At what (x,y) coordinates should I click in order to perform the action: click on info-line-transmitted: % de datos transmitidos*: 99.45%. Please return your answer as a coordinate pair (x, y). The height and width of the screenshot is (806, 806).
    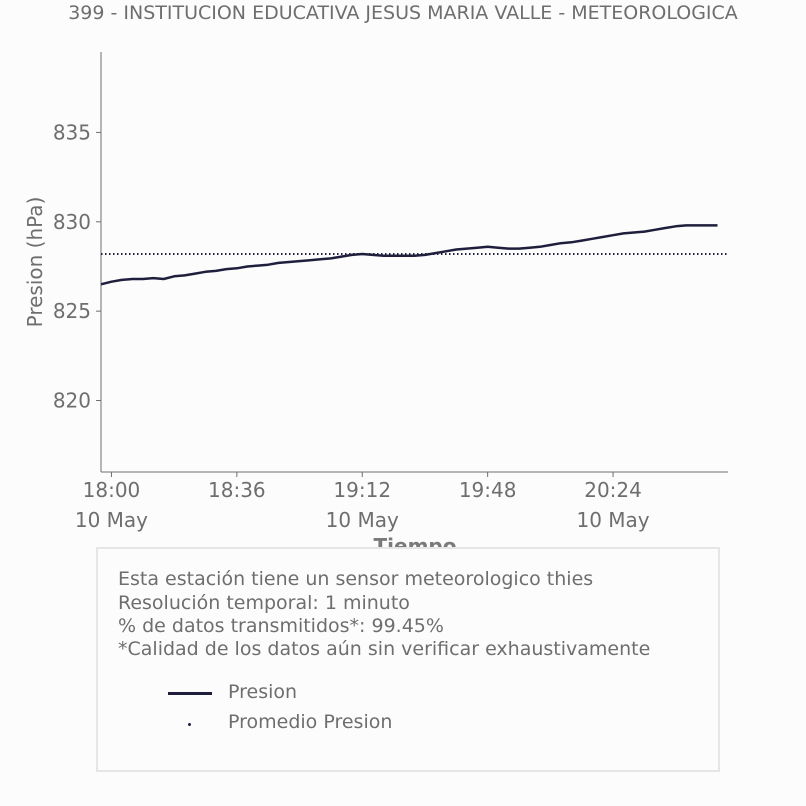
    Looking at the image, I should click on (281, 626).